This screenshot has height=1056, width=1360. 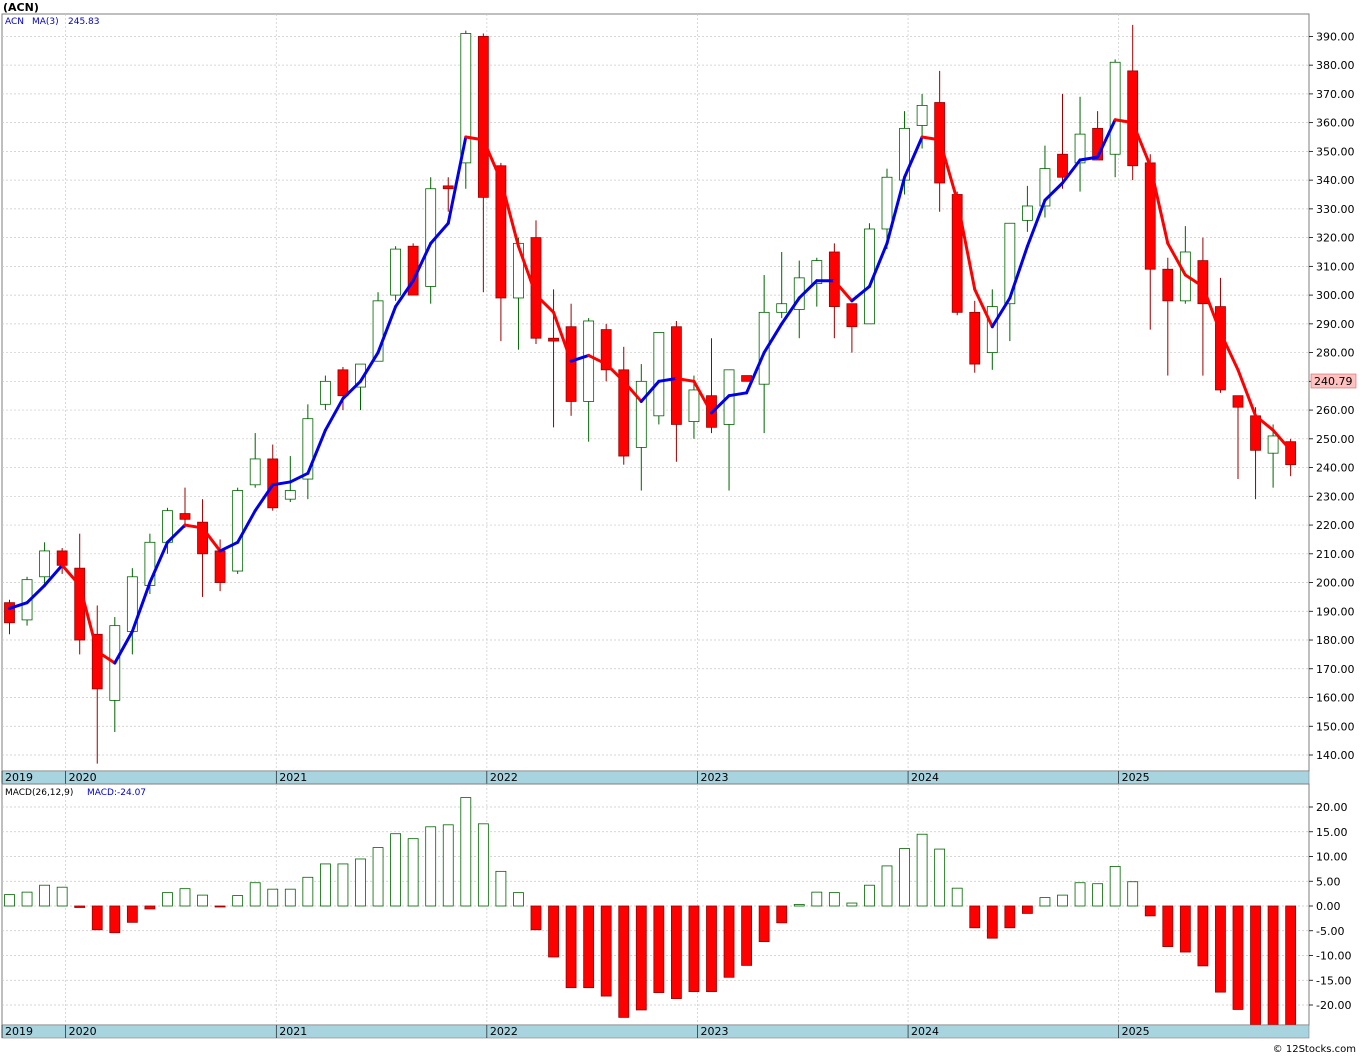 What do you see at coordinates (1330, 931) in the screenshot?
I see `macd-y-tick-label: -5.00` at bounding box center [1330, 931].